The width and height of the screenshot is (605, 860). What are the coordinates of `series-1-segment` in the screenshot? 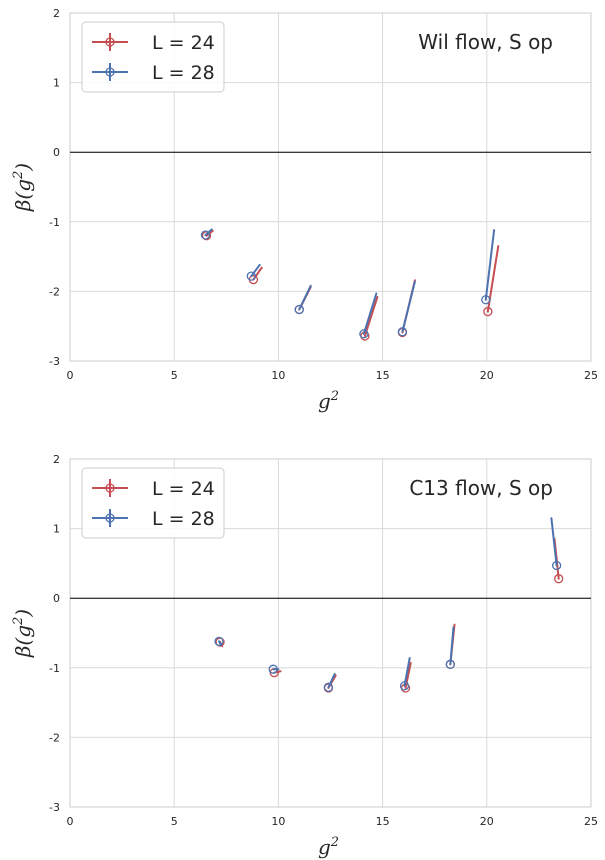 It's located at (371, 316).